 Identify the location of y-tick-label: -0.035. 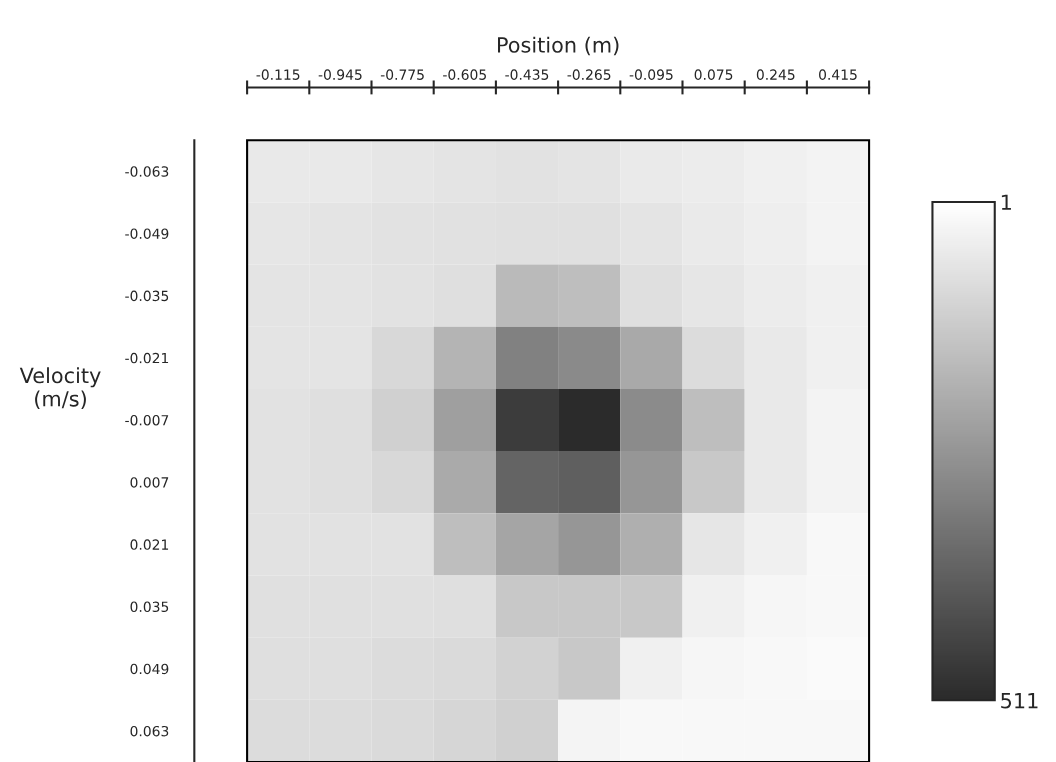
(147, 296).